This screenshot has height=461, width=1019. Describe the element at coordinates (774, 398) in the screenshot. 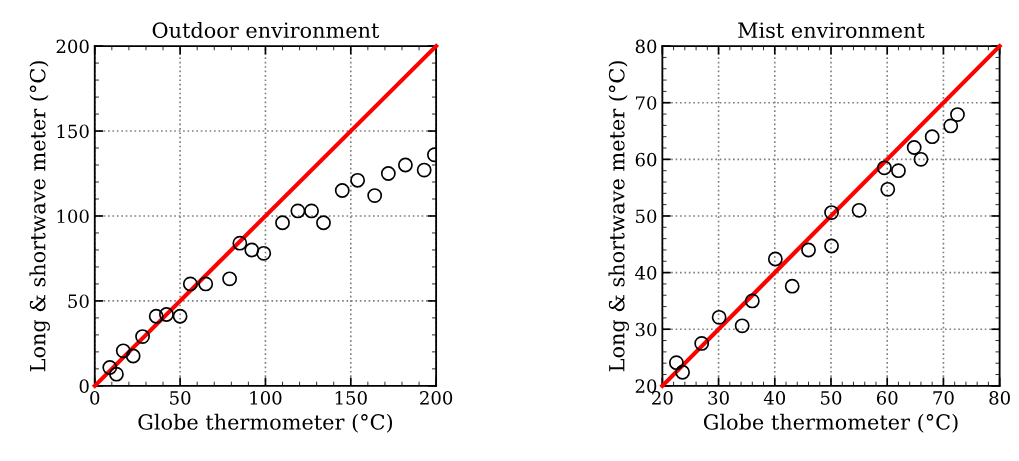

I see `x-tick-label: 40` at that location.